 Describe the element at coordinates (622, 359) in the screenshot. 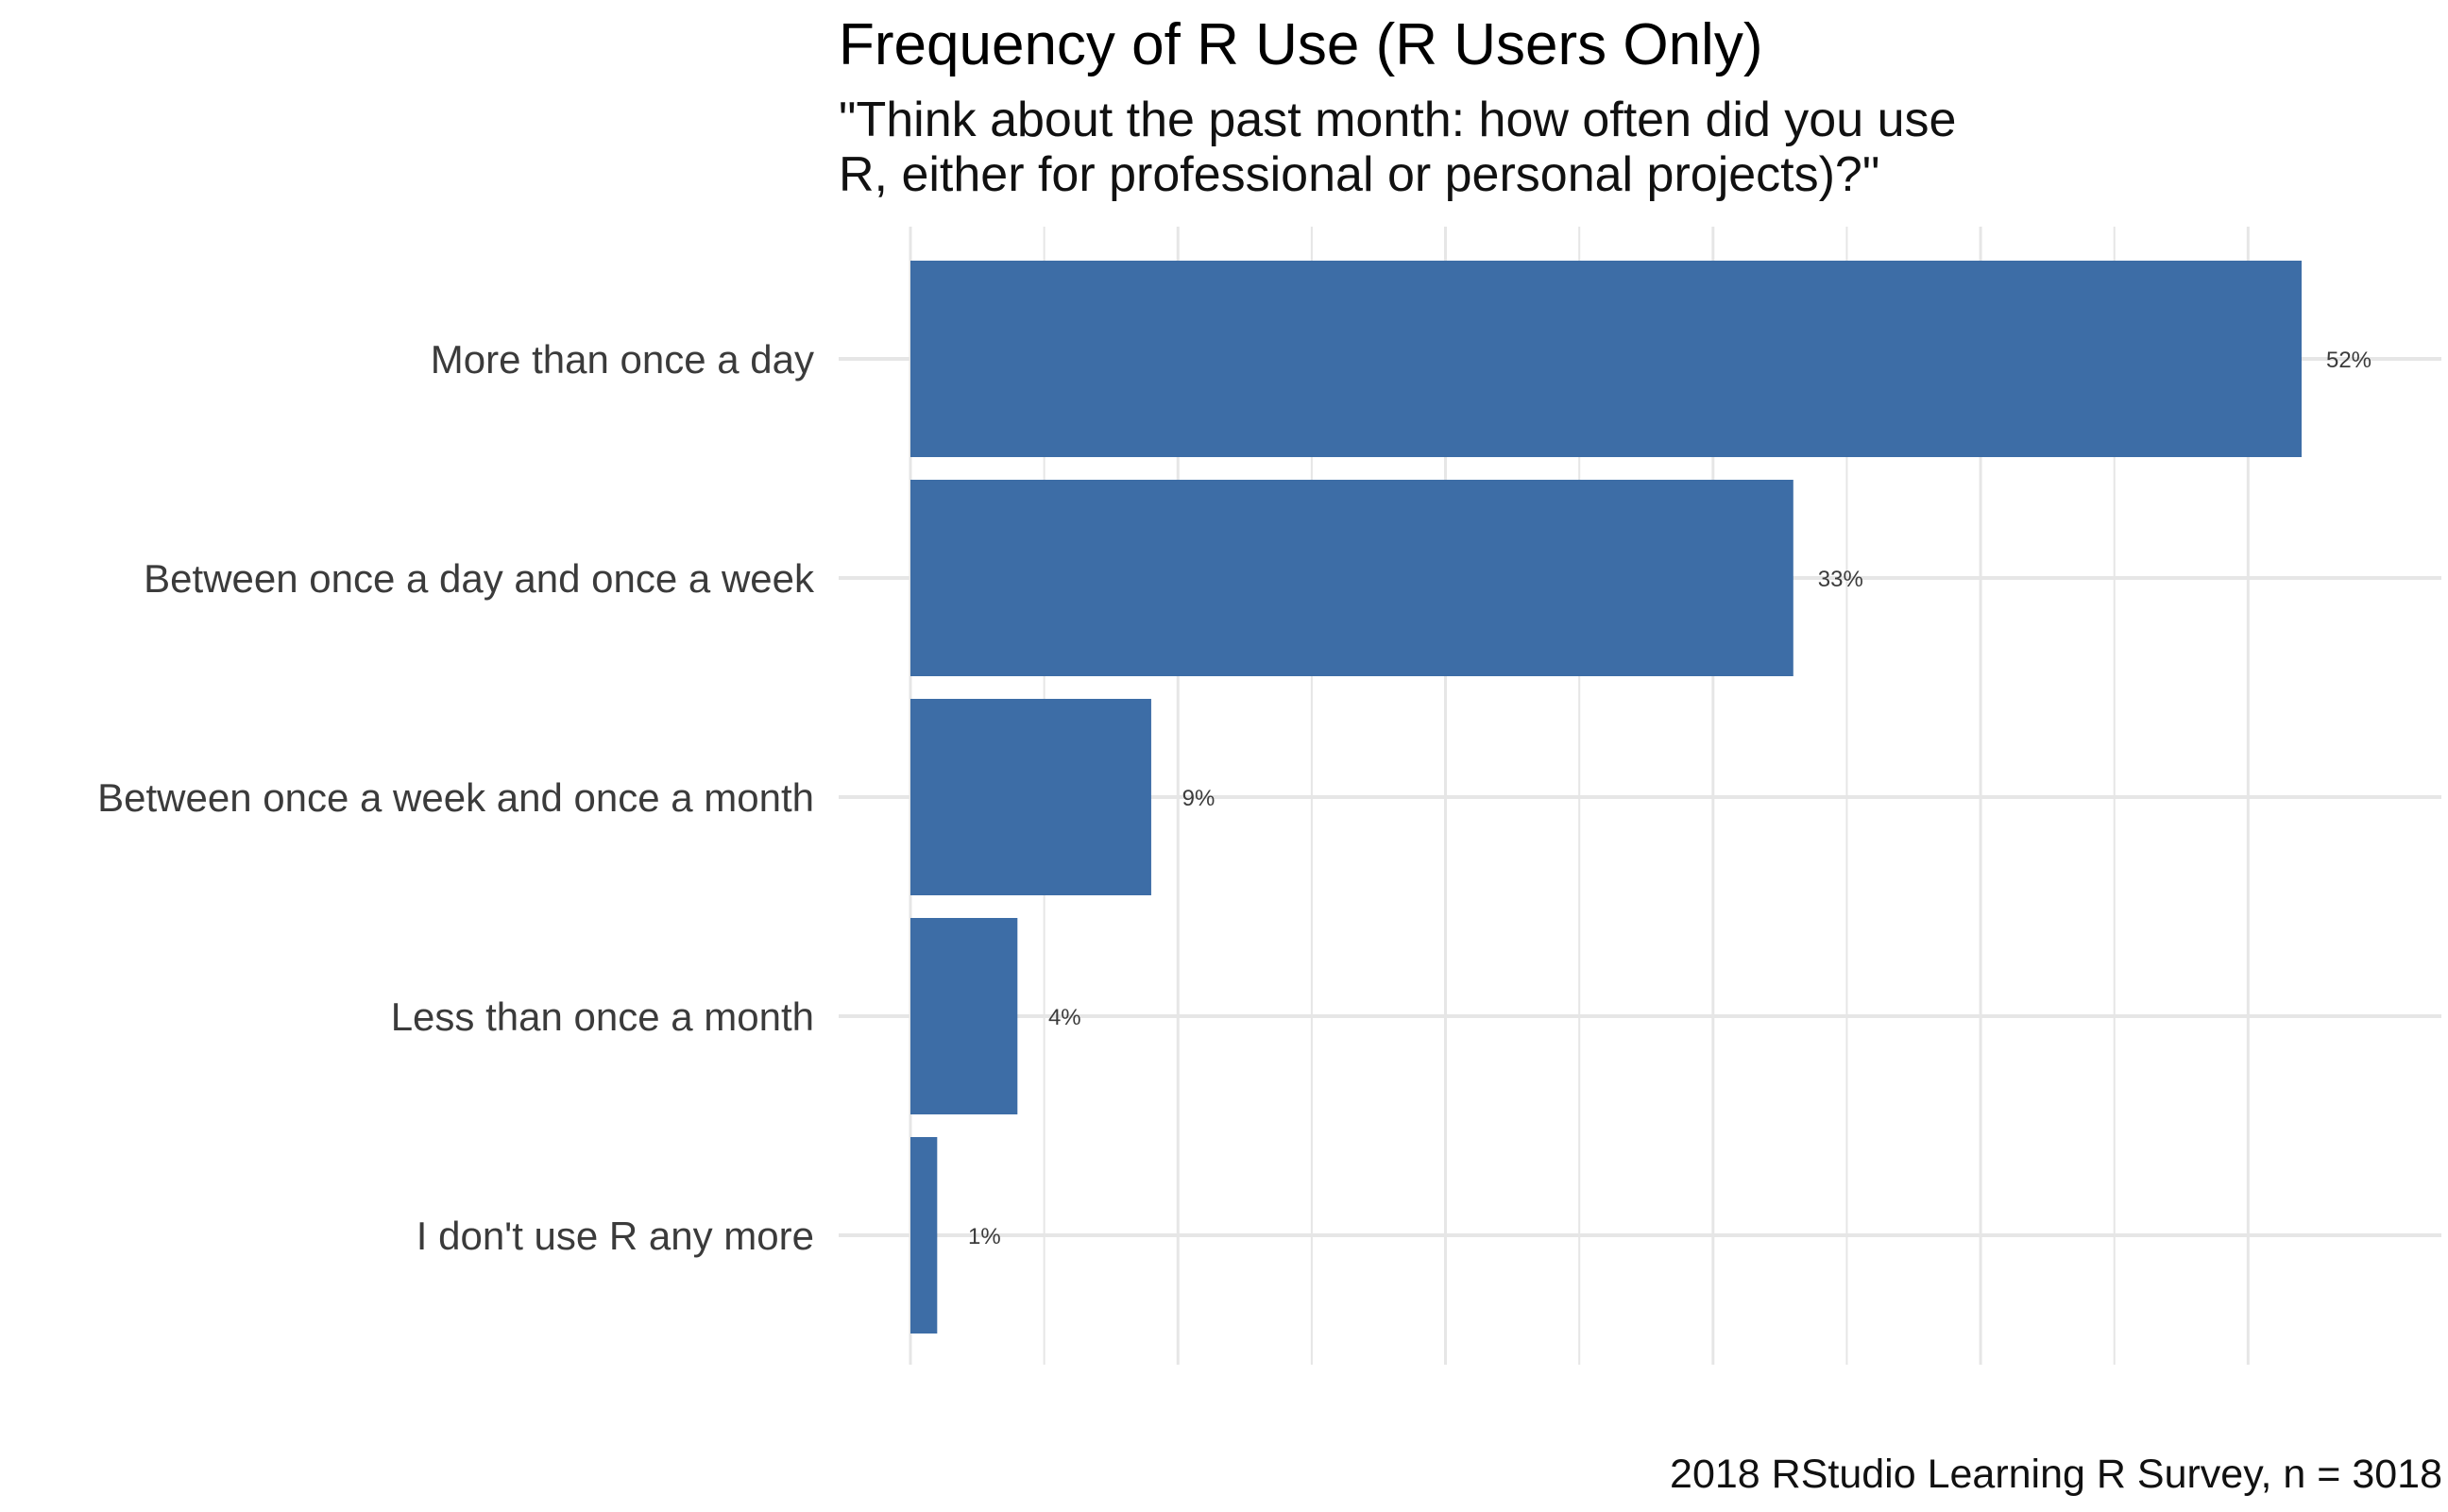

I see `category-label: More than once a day` at that location.